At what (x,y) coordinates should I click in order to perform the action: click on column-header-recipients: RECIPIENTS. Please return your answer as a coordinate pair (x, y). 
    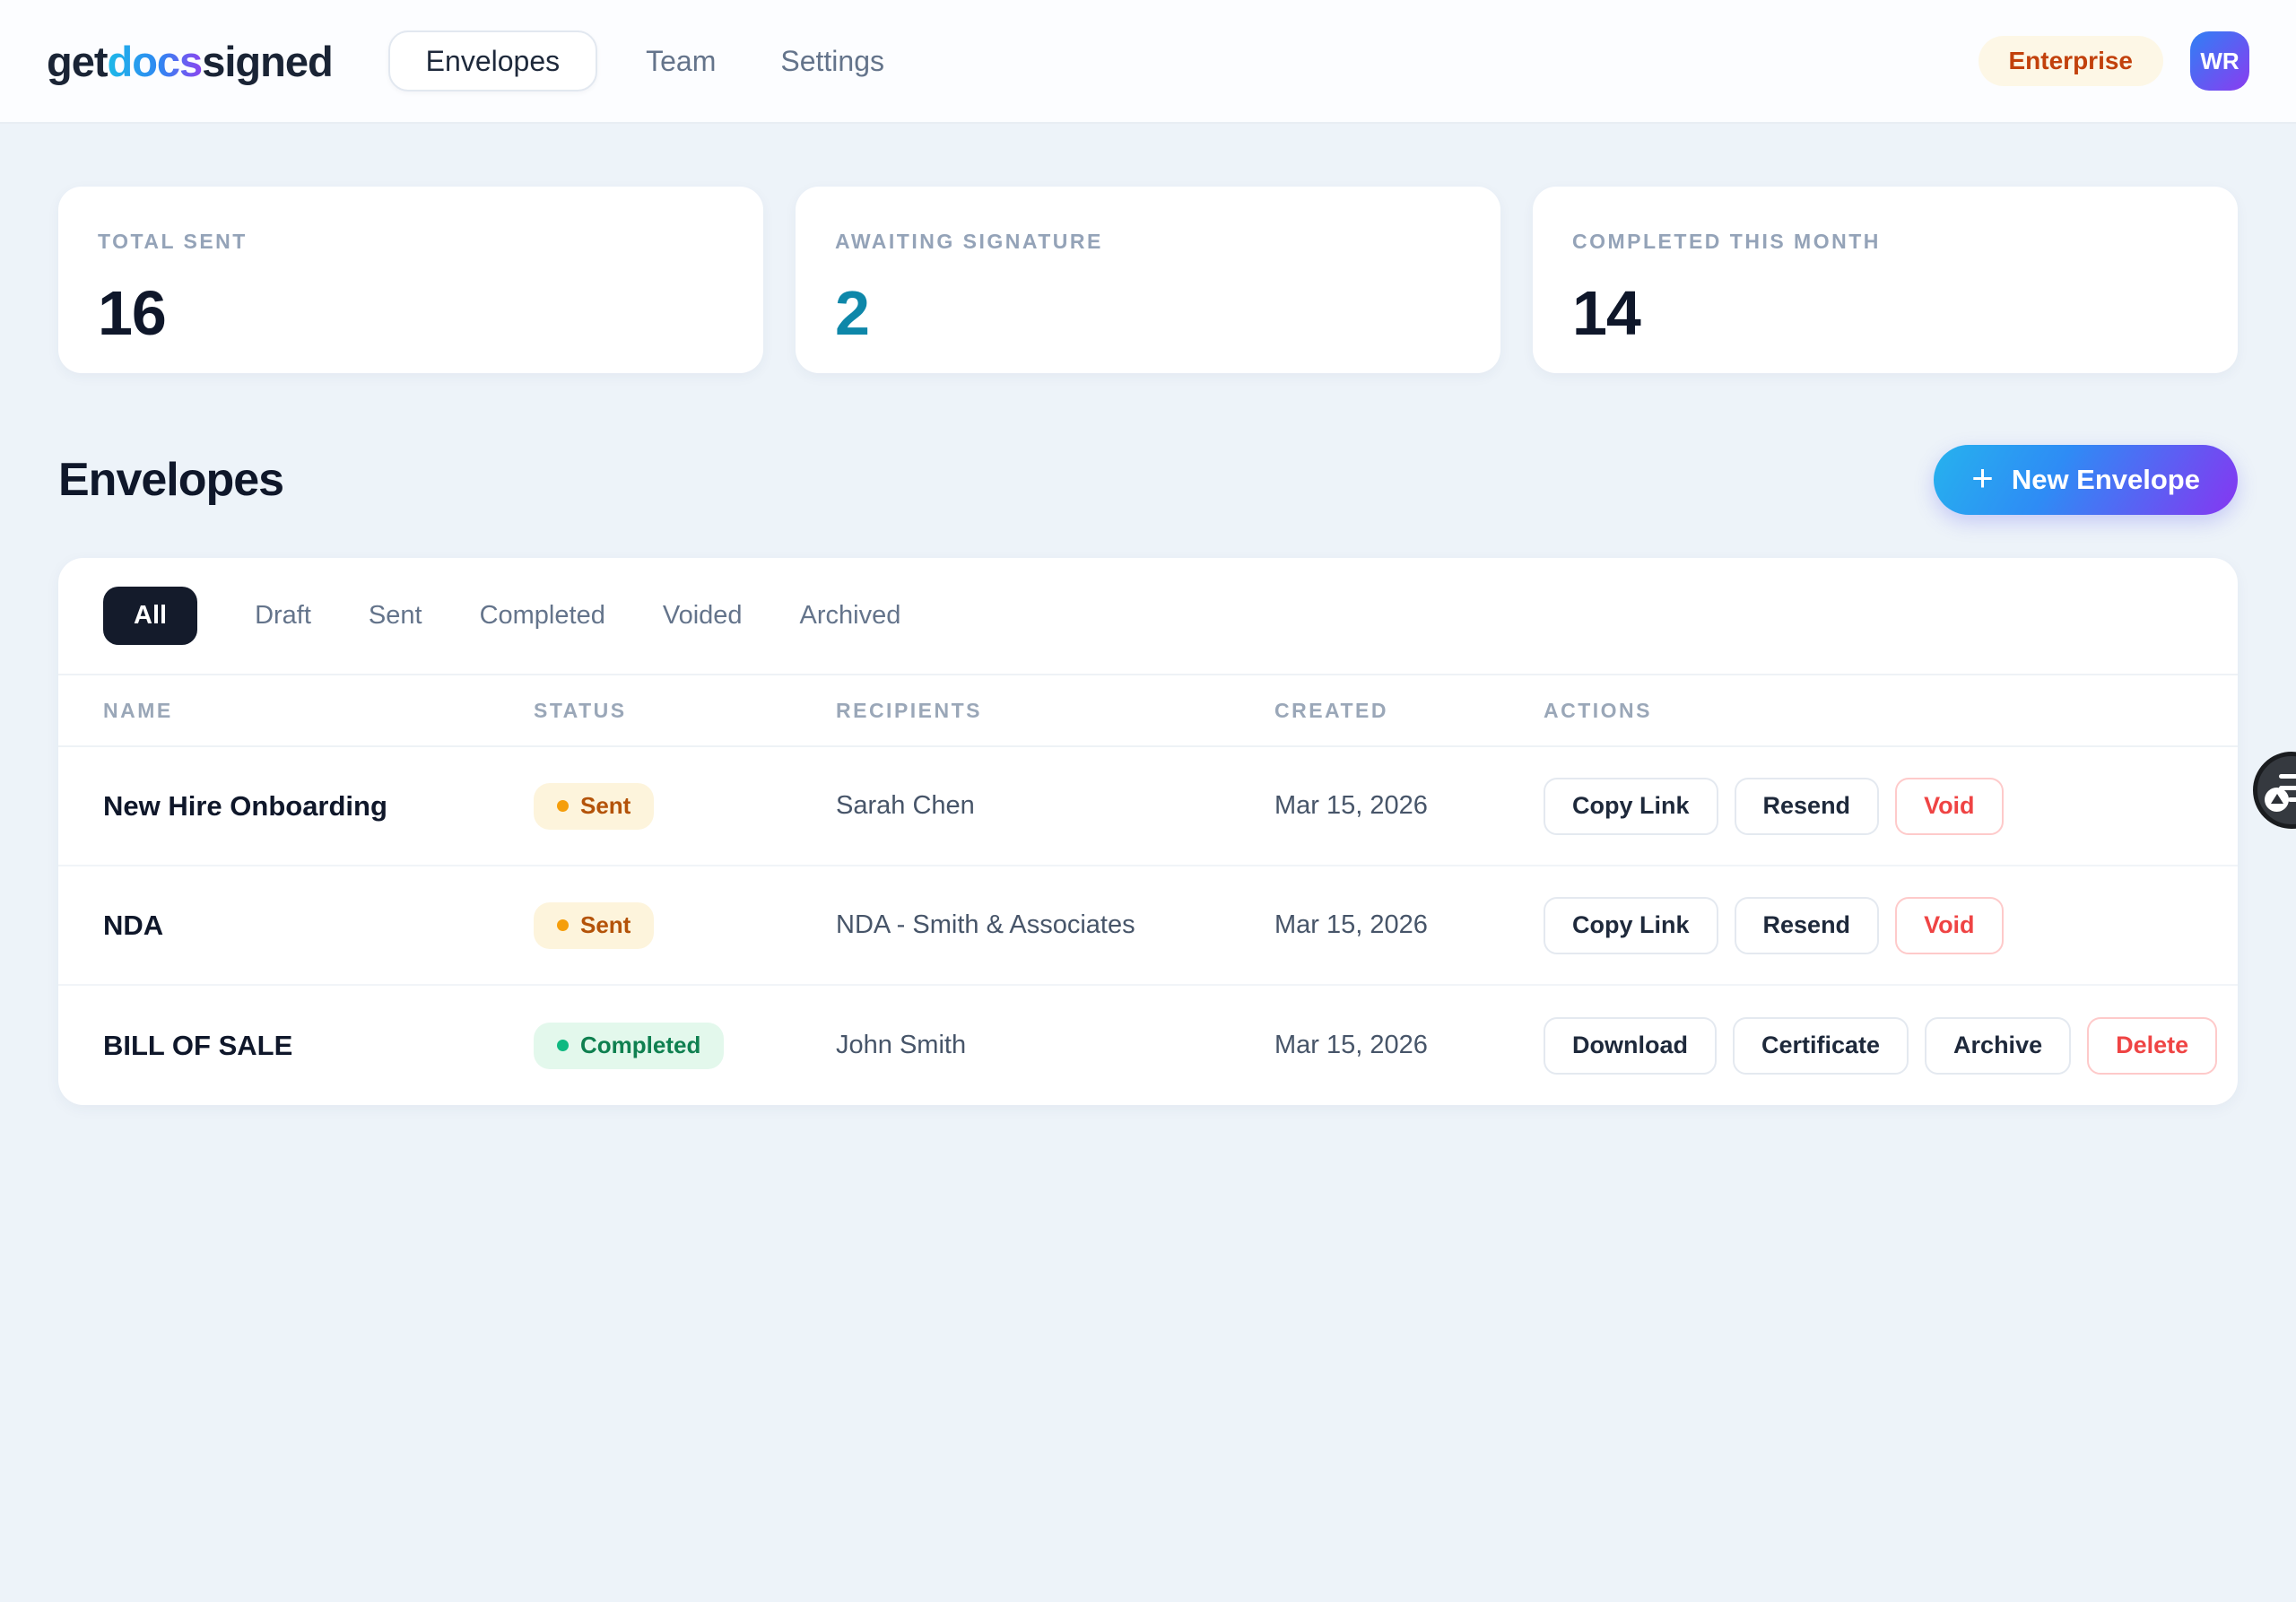
    Looking at the image, I should click on (909, 710).